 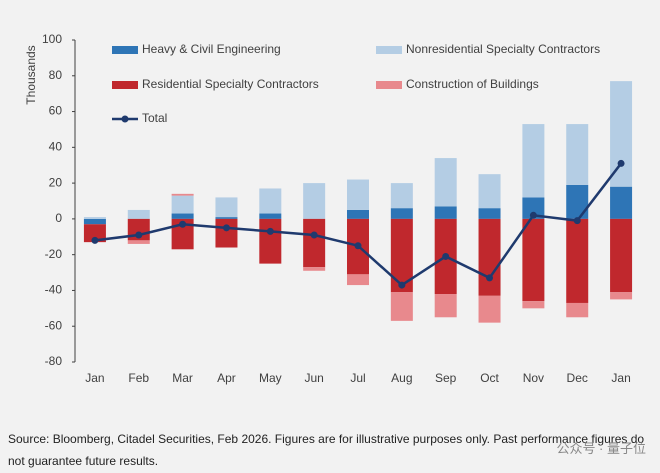 I want to click on x-tick-label: Nov, so click(x=533, y=378).